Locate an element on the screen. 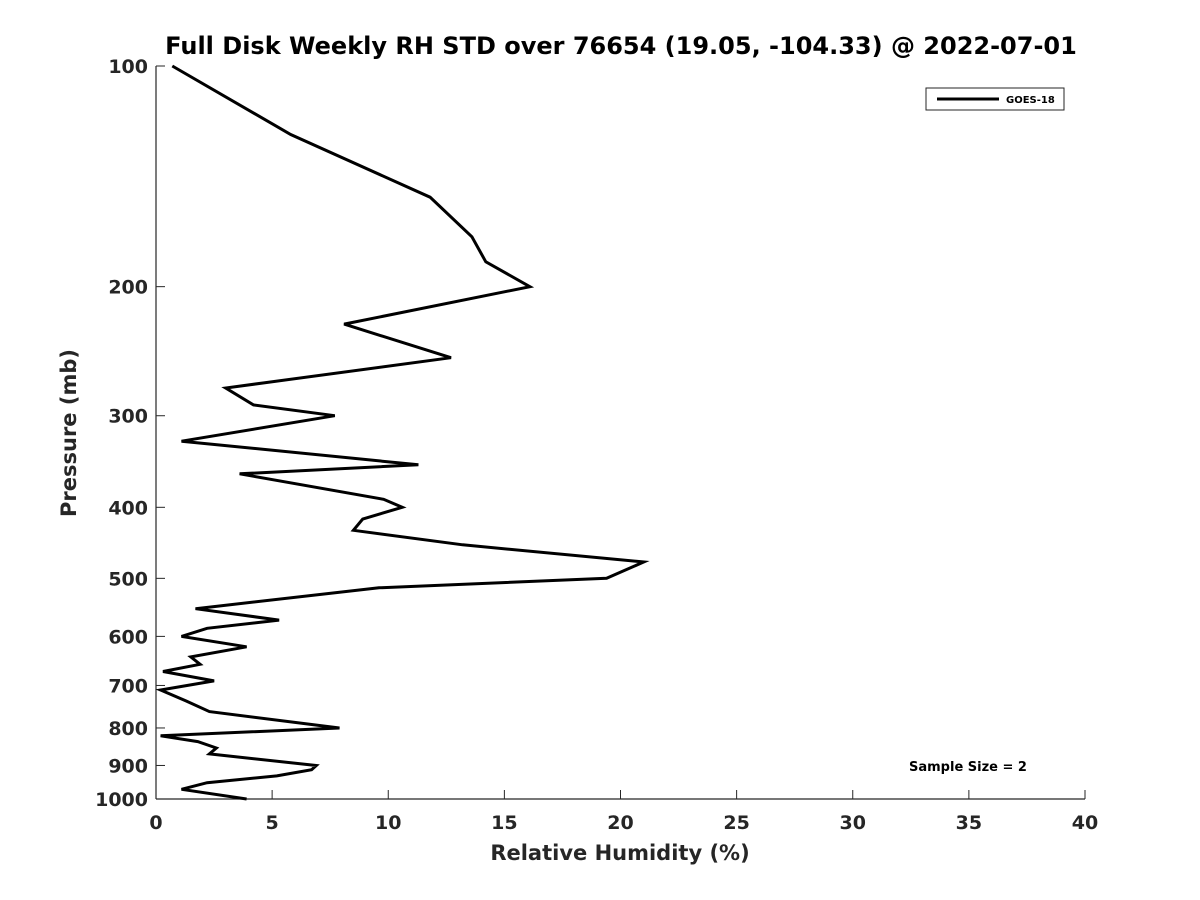  y-tick-label: 600 is located at coordinates (128, 637).